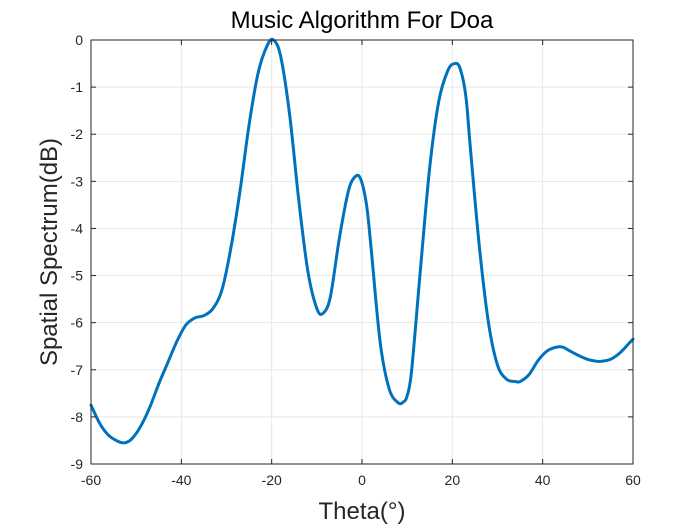 The width and height of the screenshot is (700, 525). I want to click on x-tick-label: -40, so click(181, 480).